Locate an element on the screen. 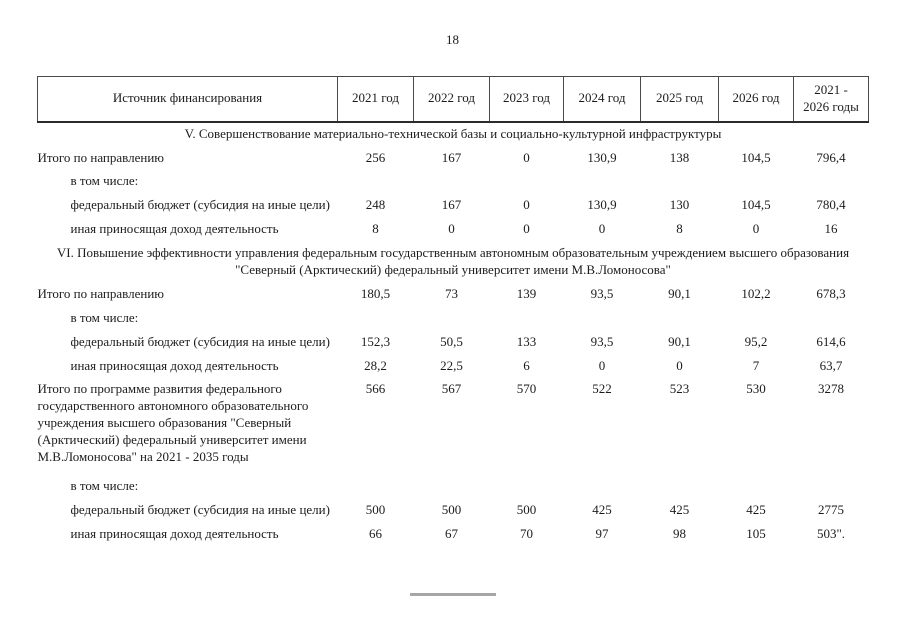 The image size is (905, 640). cell-value: 67 is located at coordinates (451, 533).